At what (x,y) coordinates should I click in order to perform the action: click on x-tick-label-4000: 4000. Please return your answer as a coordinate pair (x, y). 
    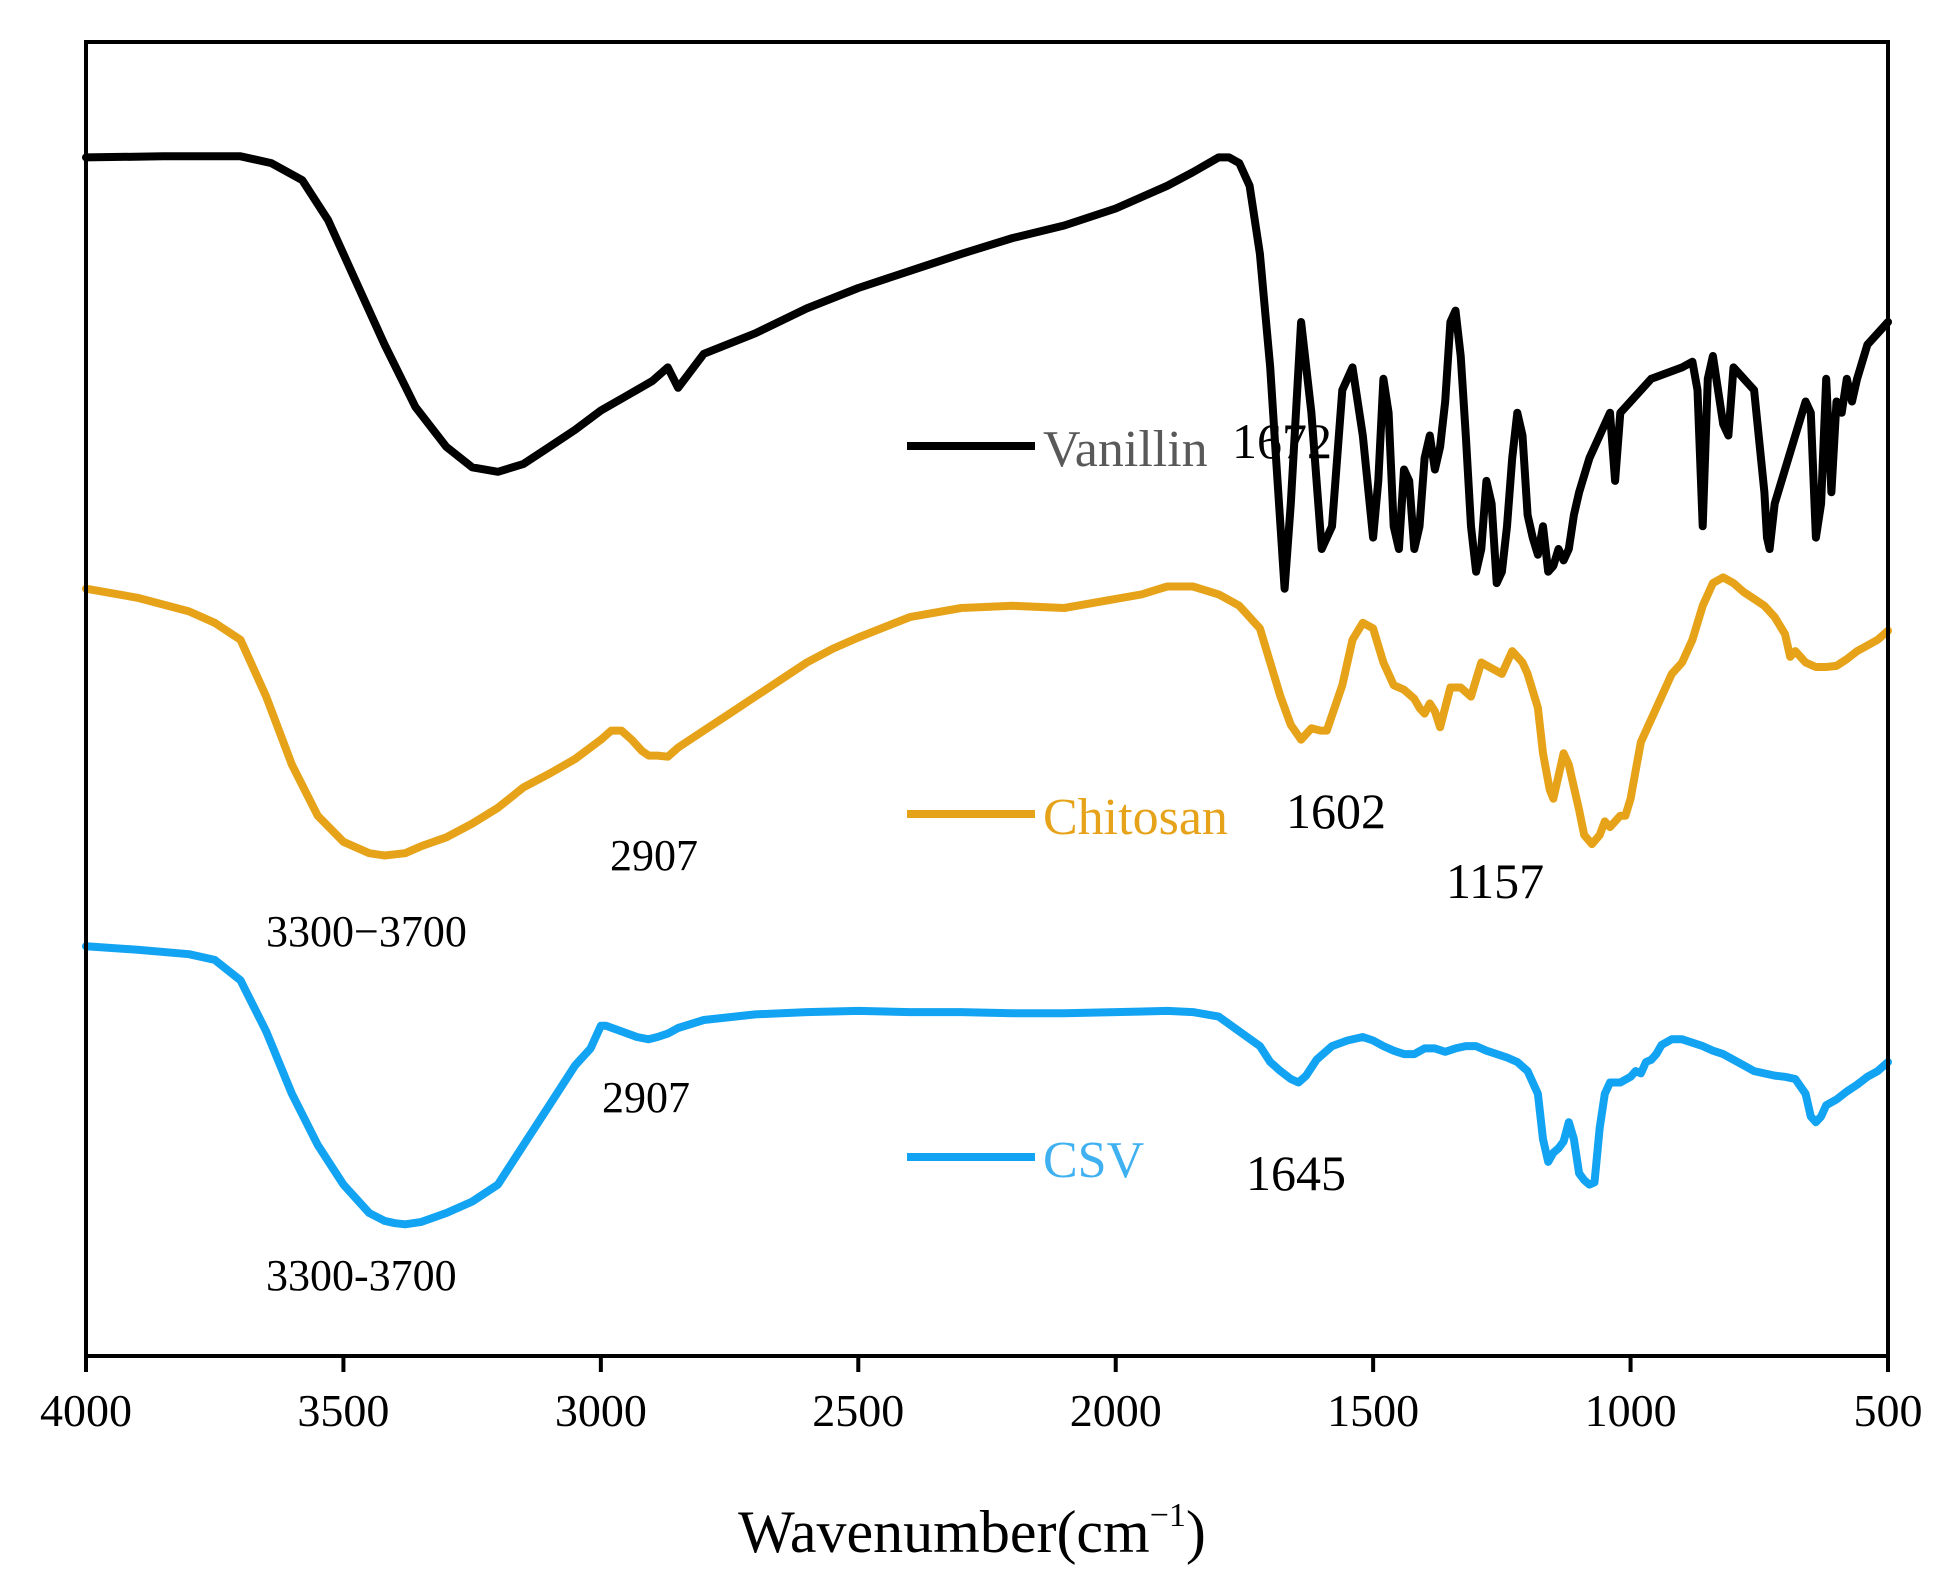
    Looking at the image, I should click on (86, 1410).